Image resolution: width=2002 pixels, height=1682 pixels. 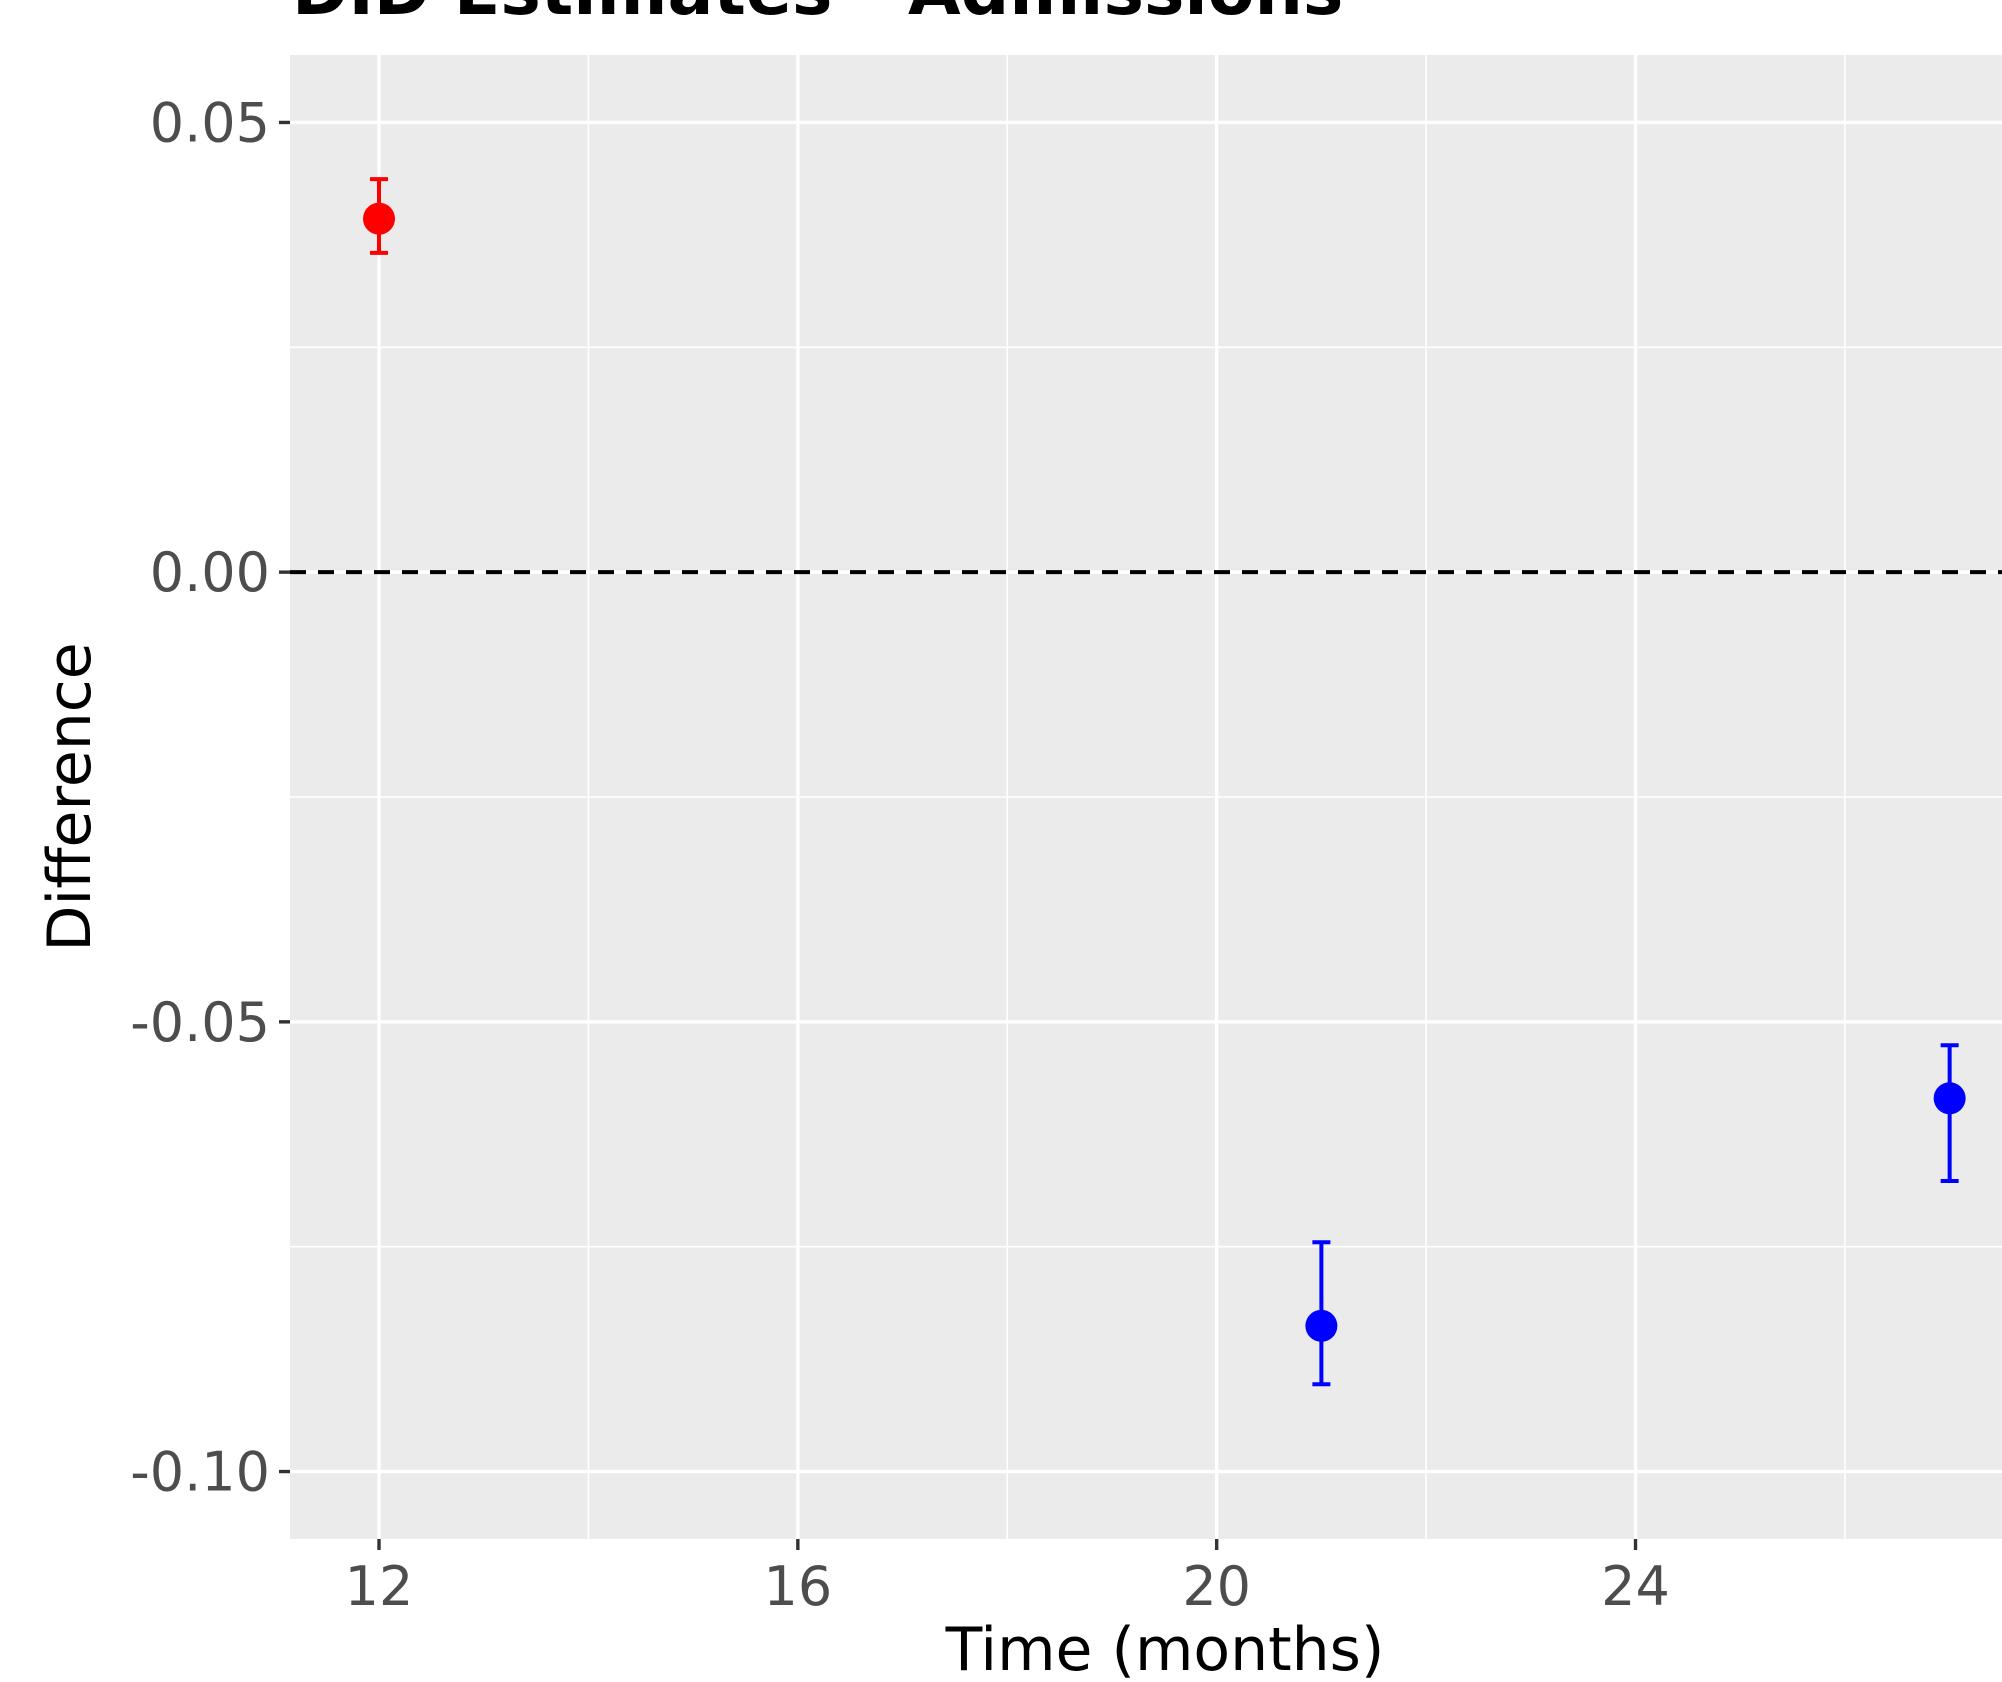 What do you see at coordinates (817, 15) in the screenshot?
I see `chart-title: DID Estimates - Admissions` at bounding box center [817, 15].